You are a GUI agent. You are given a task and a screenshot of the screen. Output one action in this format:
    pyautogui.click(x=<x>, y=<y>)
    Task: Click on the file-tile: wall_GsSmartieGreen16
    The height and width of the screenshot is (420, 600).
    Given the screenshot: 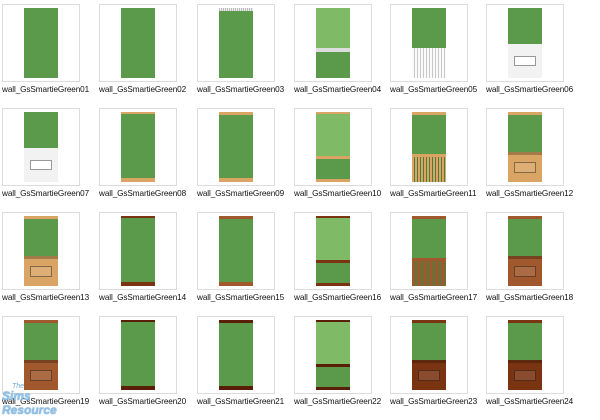 What is the action you would take?
    pyautogui.click(x=342, y=264)
    